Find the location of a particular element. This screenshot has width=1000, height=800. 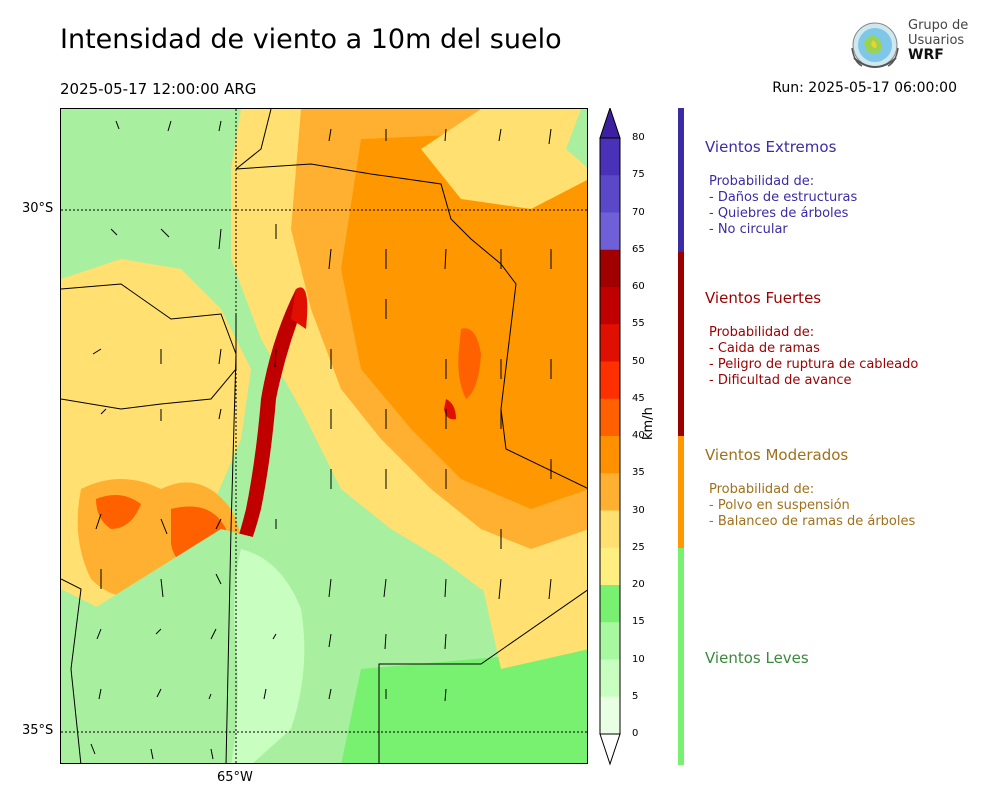

colorbar-outline is located at coordinates (610, 436).